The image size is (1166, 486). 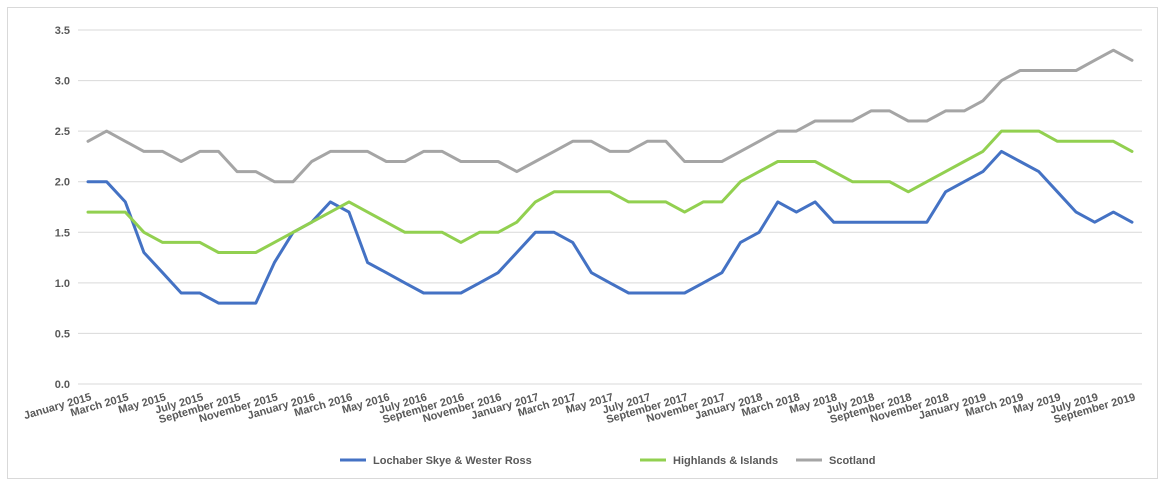 What do you see at coordinates (62, 334) in the screenshot?
I see `y-tick-label: 0.5` at bounding box center [62, 334].